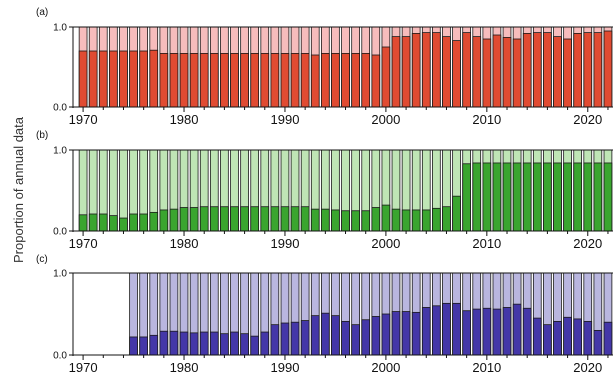  I want to click on bar-lower-c-1998, so click(366, 337).